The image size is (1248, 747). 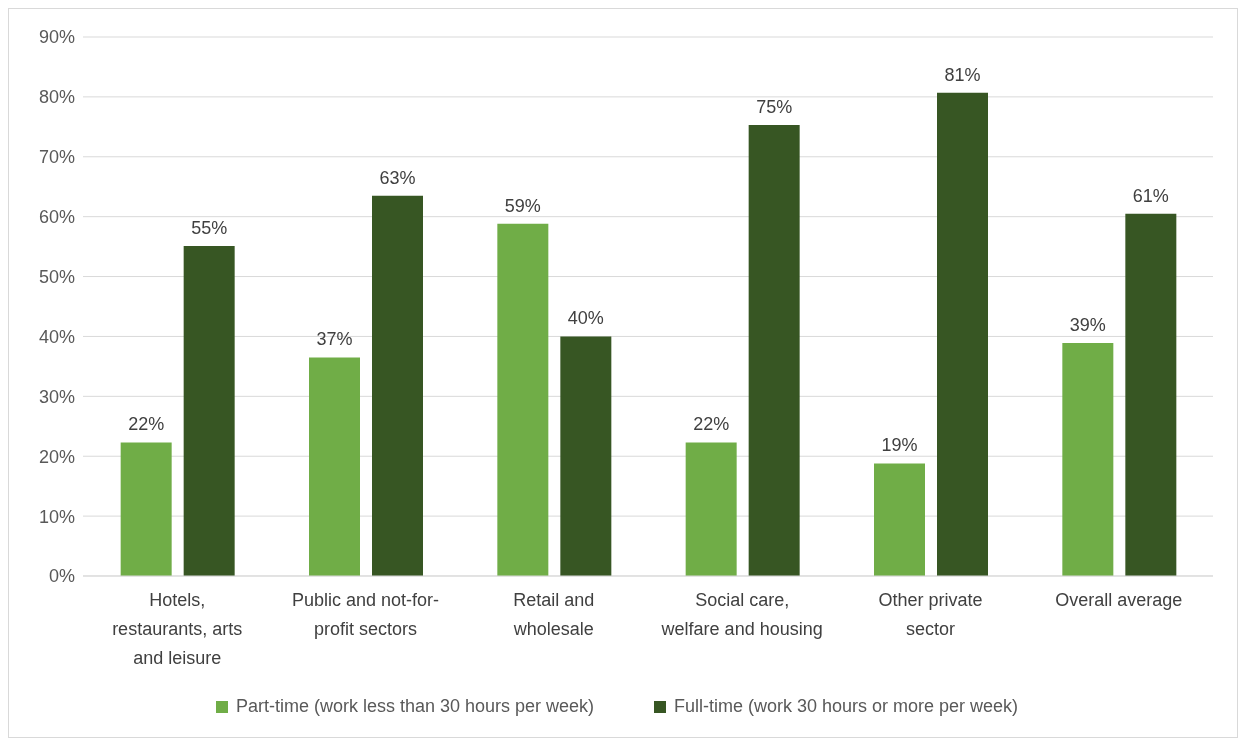 What do you see at coordinates (56, 157) in the screenshot?
I see `y-tick-label: 70%` at bounding box center [56, 157].